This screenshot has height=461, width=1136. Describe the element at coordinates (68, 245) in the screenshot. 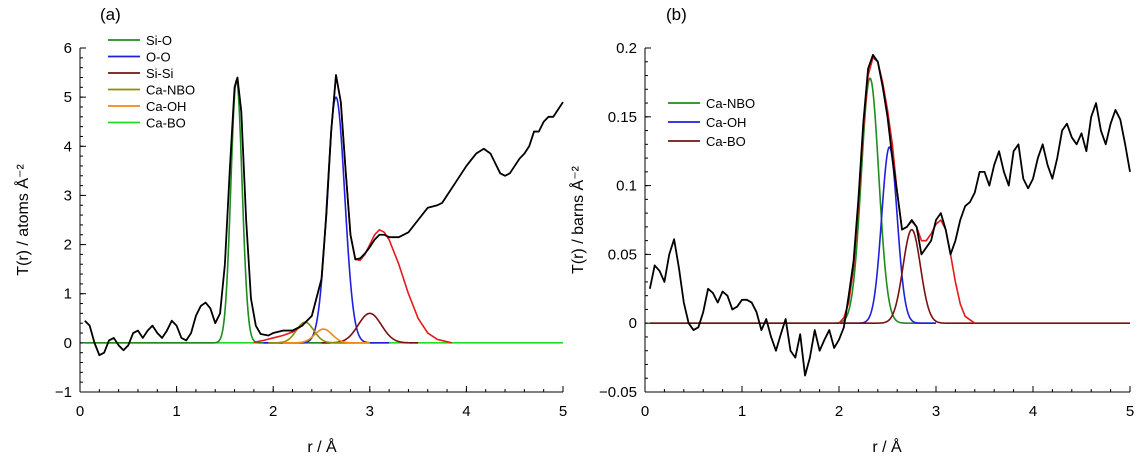

I see `panel-a-y-tick-label: 2` at that location.